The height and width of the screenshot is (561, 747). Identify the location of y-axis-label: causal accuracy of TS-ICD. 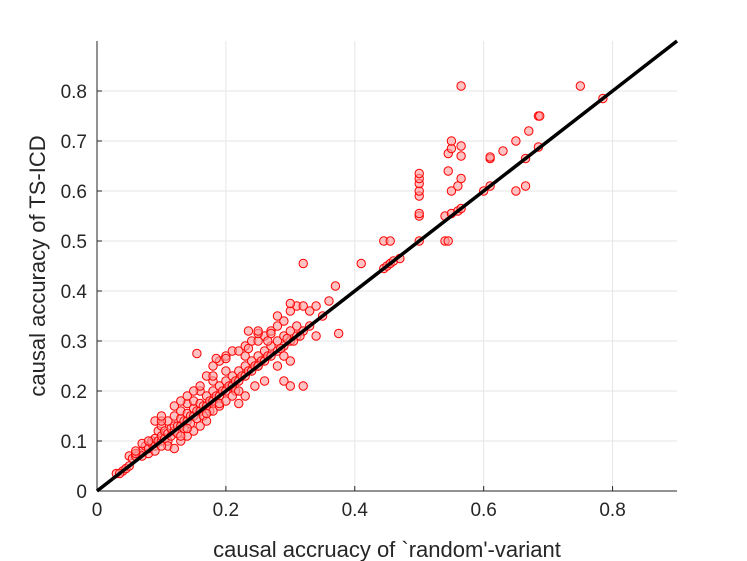
(37, 265).